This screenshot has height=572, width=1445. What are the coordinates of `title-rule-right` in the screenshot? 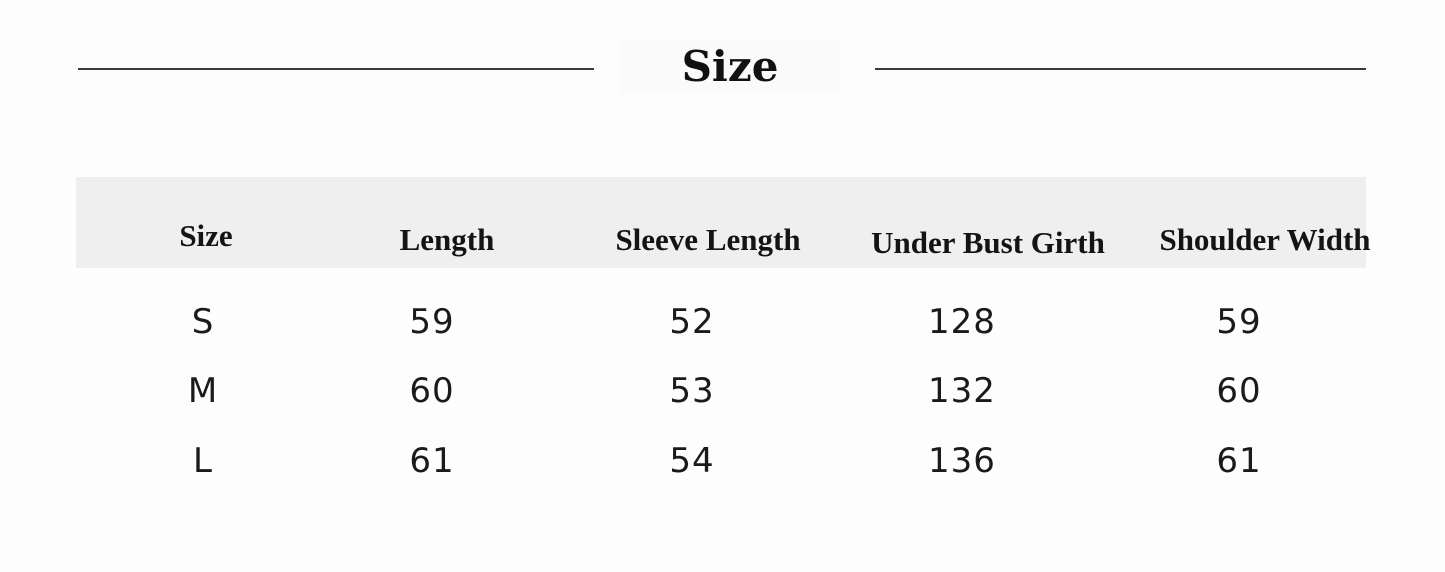 It's located at (1120, 69).